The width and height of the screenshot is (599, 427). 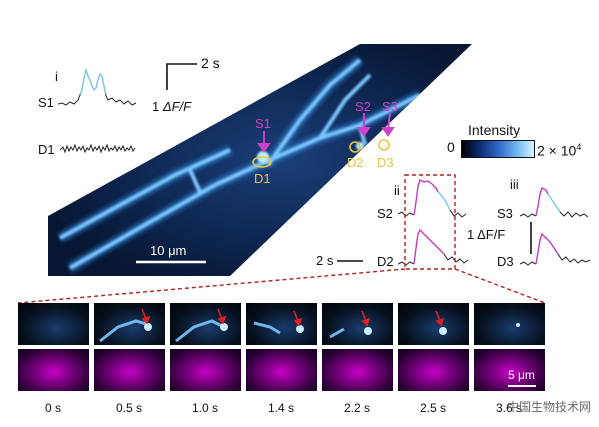 I want to click on montage-tile-4-top, so click(x=357, y=324).